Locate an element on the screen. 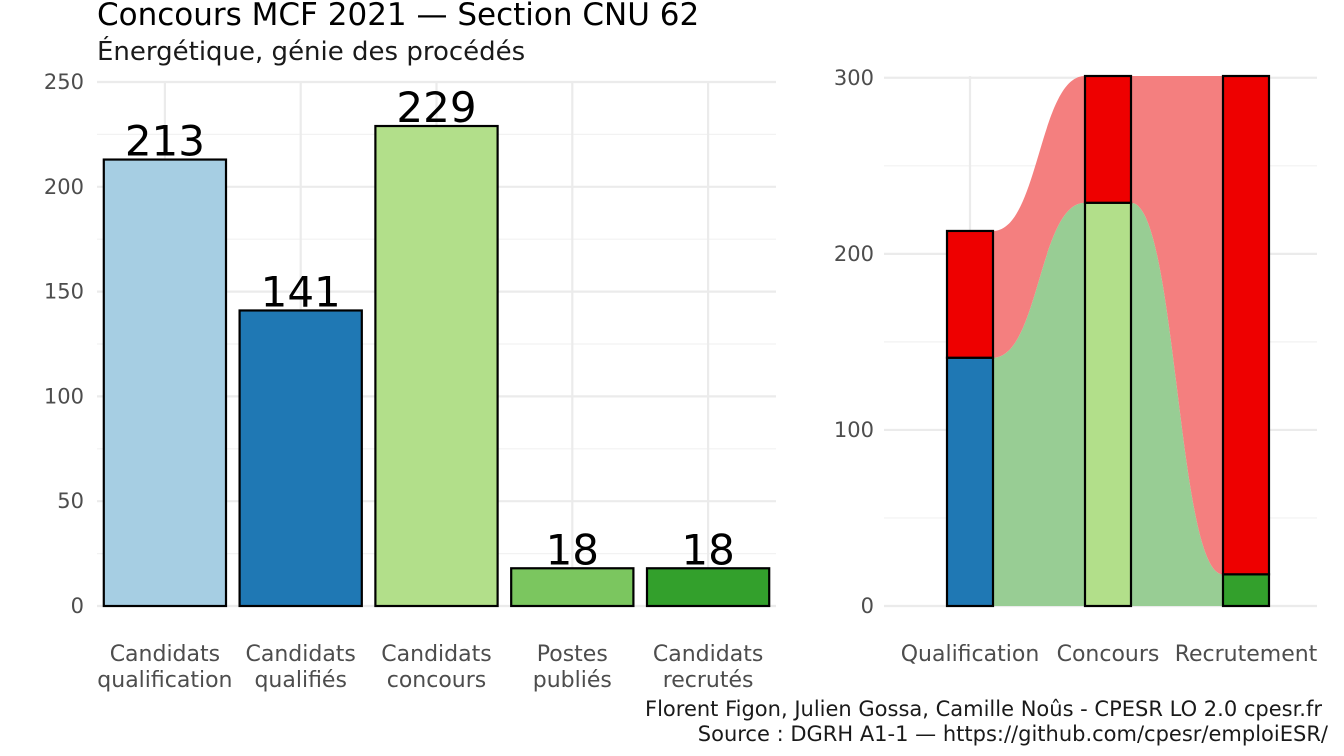  bar-value-label: 213 is located at coordinates (165, 141).